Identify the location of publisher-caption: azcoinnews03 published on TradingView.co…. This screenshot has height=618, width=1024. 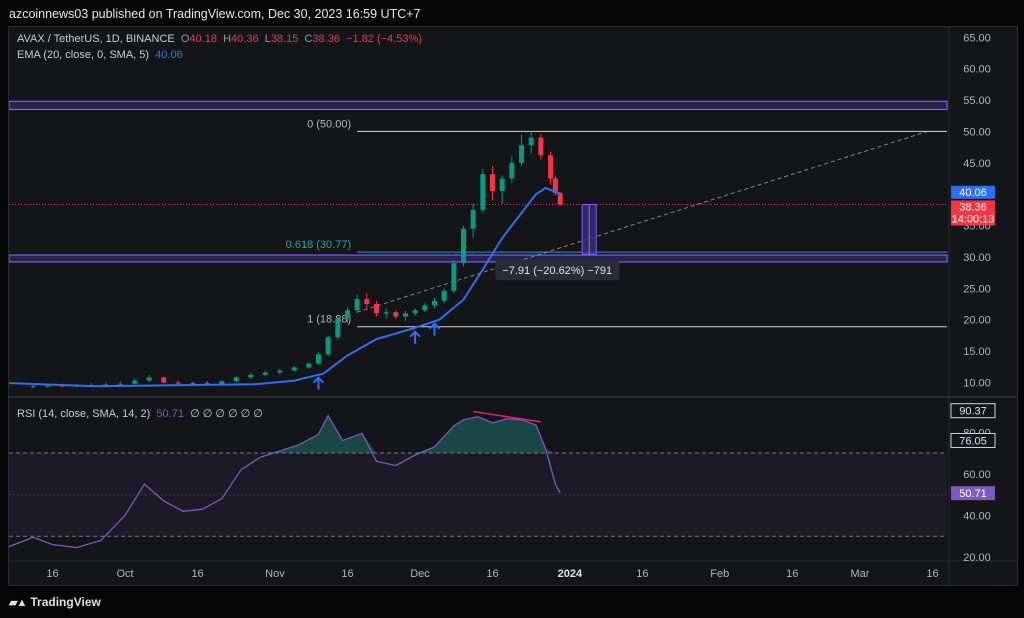
(215, 14).